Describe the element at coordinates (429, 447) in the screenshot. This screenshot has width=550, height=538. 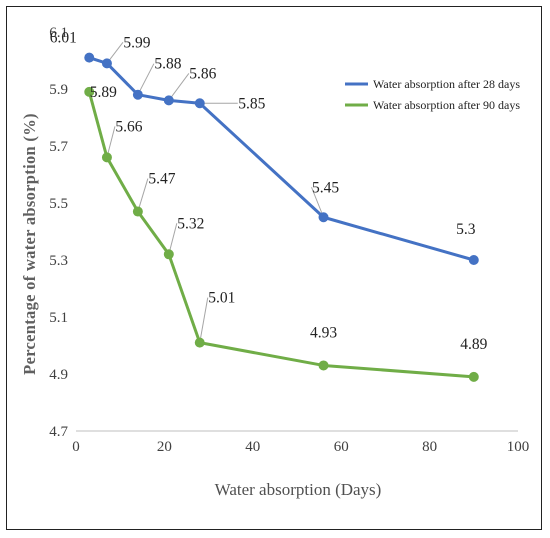
I see `x-tick-label: 80` at that location.